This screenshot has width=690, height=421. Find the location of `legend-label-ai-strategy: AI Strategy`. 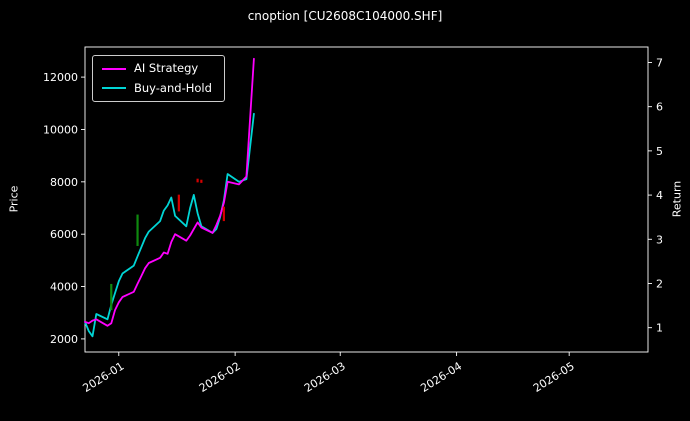

legend-label-ai-strategy: AI Strategy is located at coordinates (166, 68).